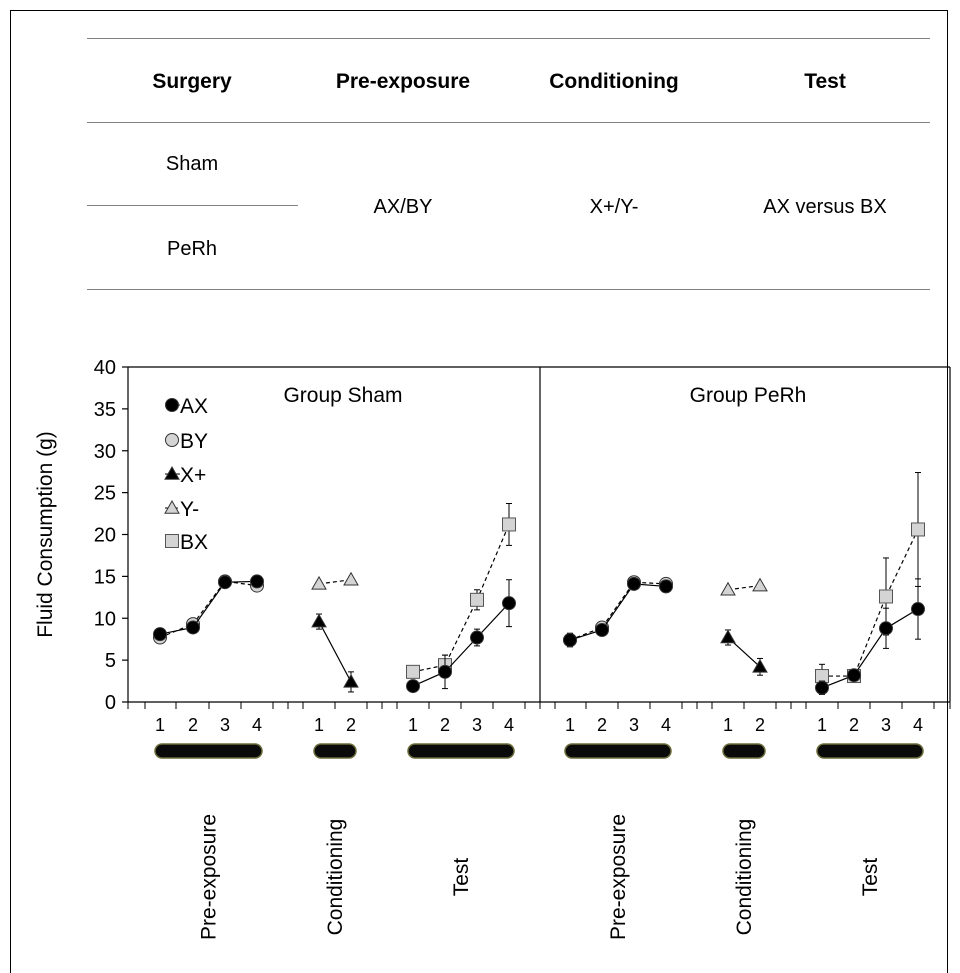 Image resolution: width=960 pixels, height=973 pixels. What do you see at coordinates (508, 289) in the screenshot?
I see `table-bottom-rule` at bounding box center [508, 289].